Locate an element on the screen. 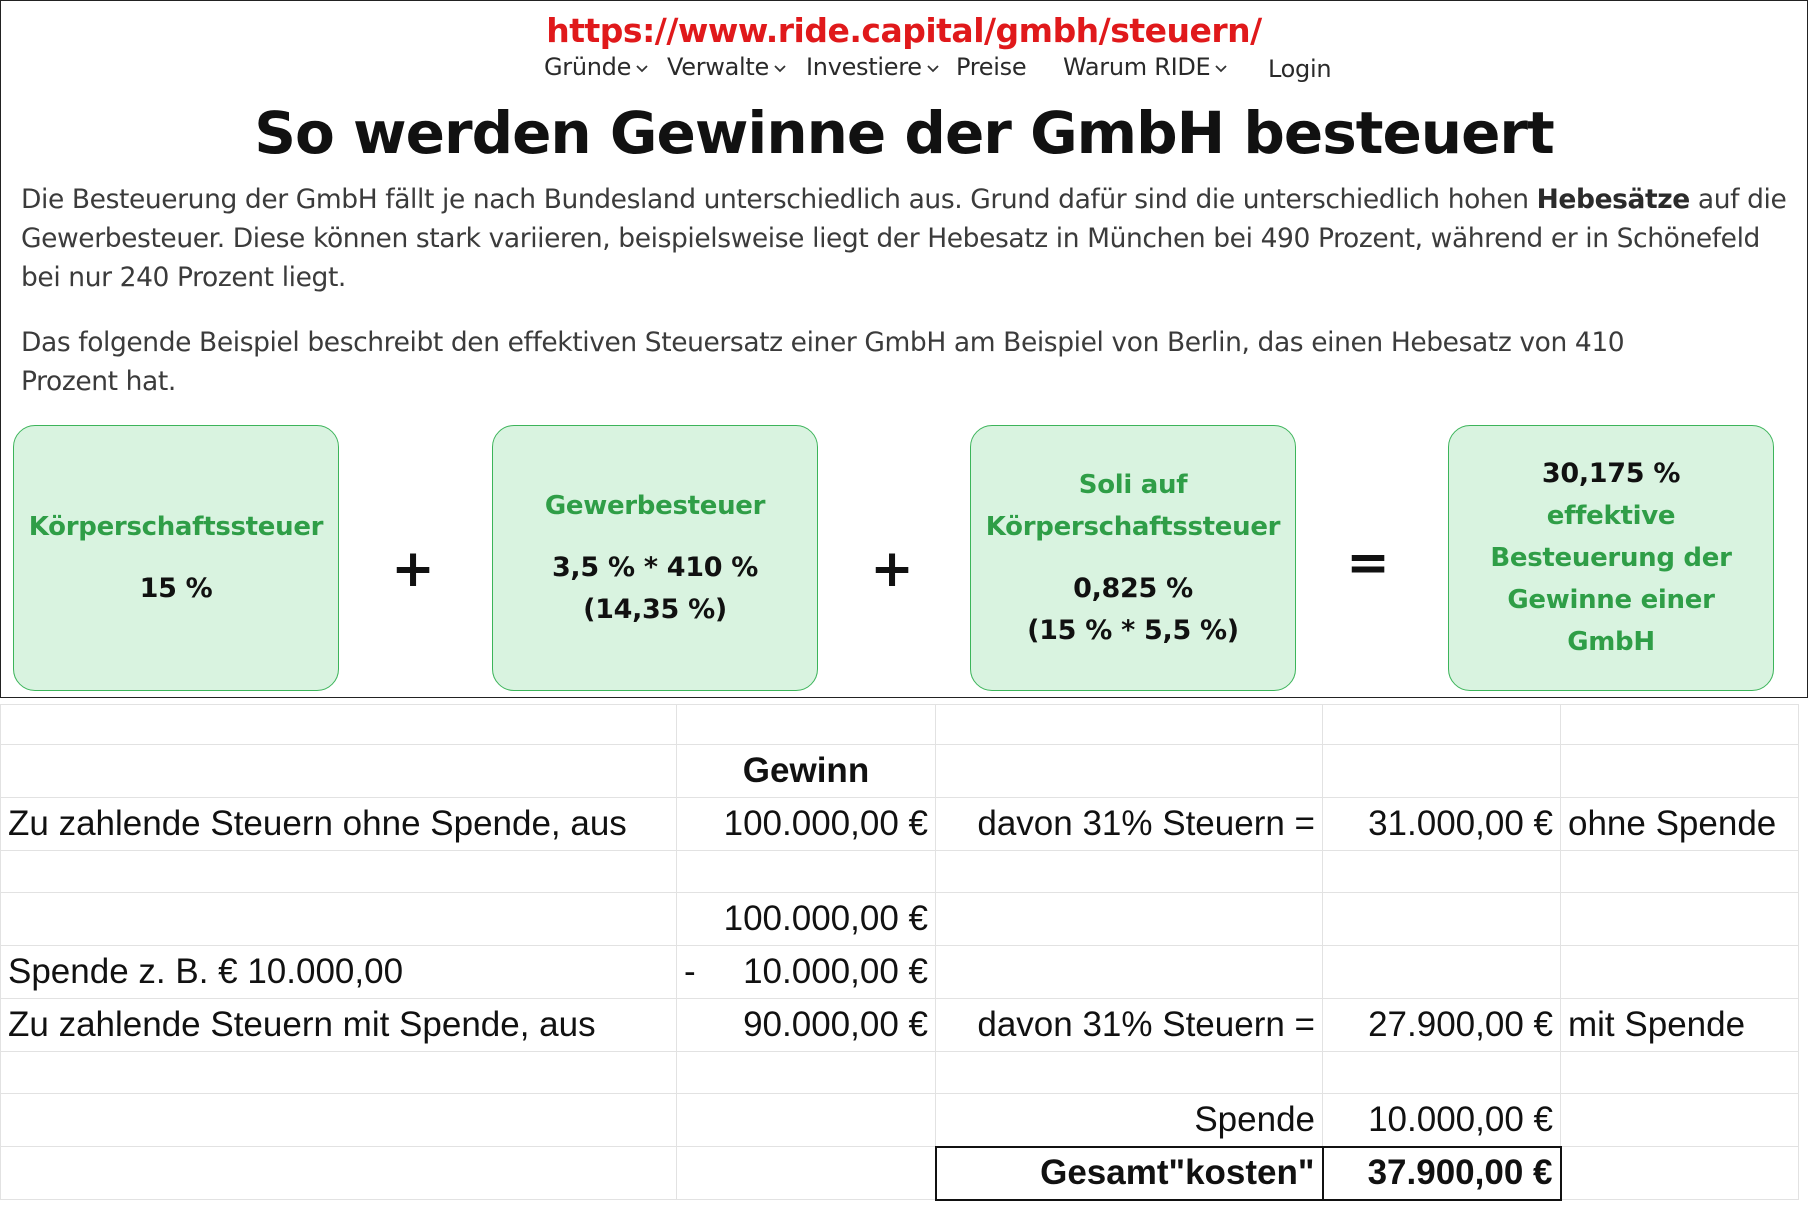 The width and height of the screenshot is (1810, 1207). box-value: 0,825 % is located at coordinates (1133, 588).